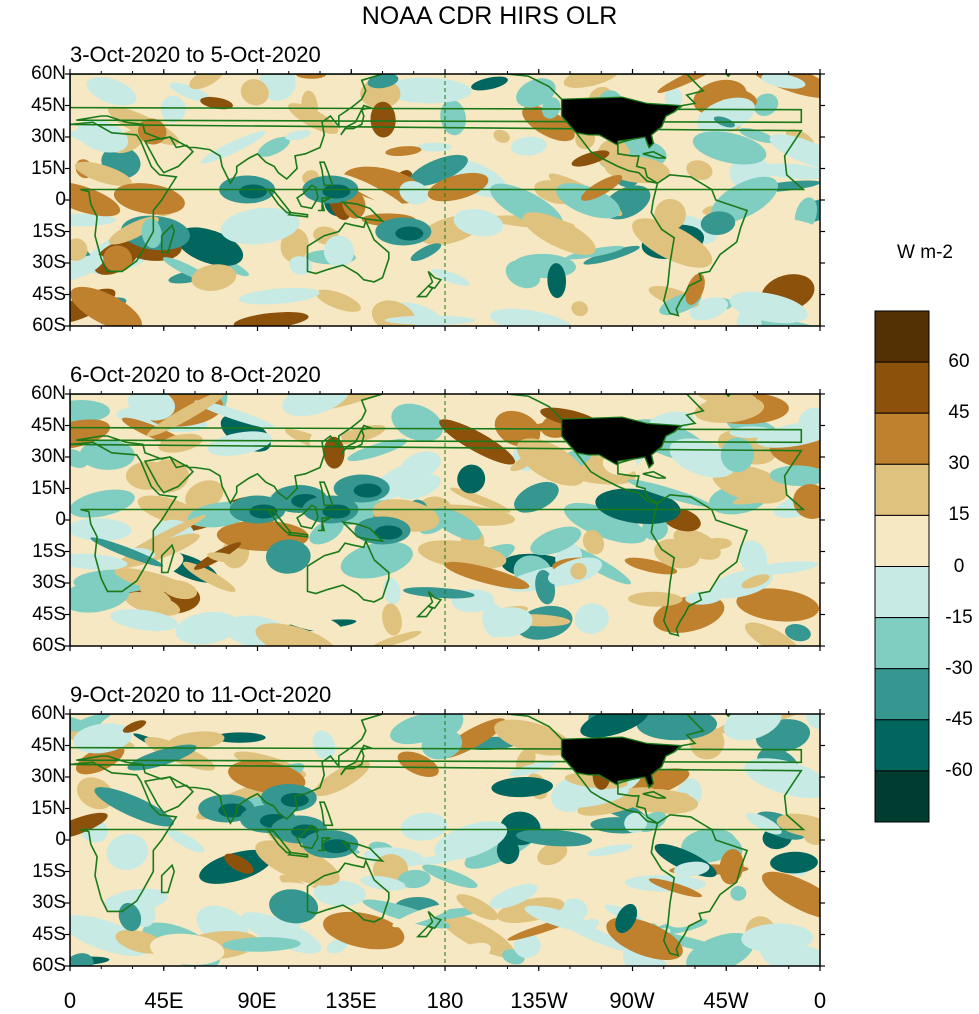 The height and width of the screenshot is (1014, 979). What do you see at coordinates (48, 776) in the screenshot?
I see `panel-3-lat-label: 30N` at bounding box center [48, 776].